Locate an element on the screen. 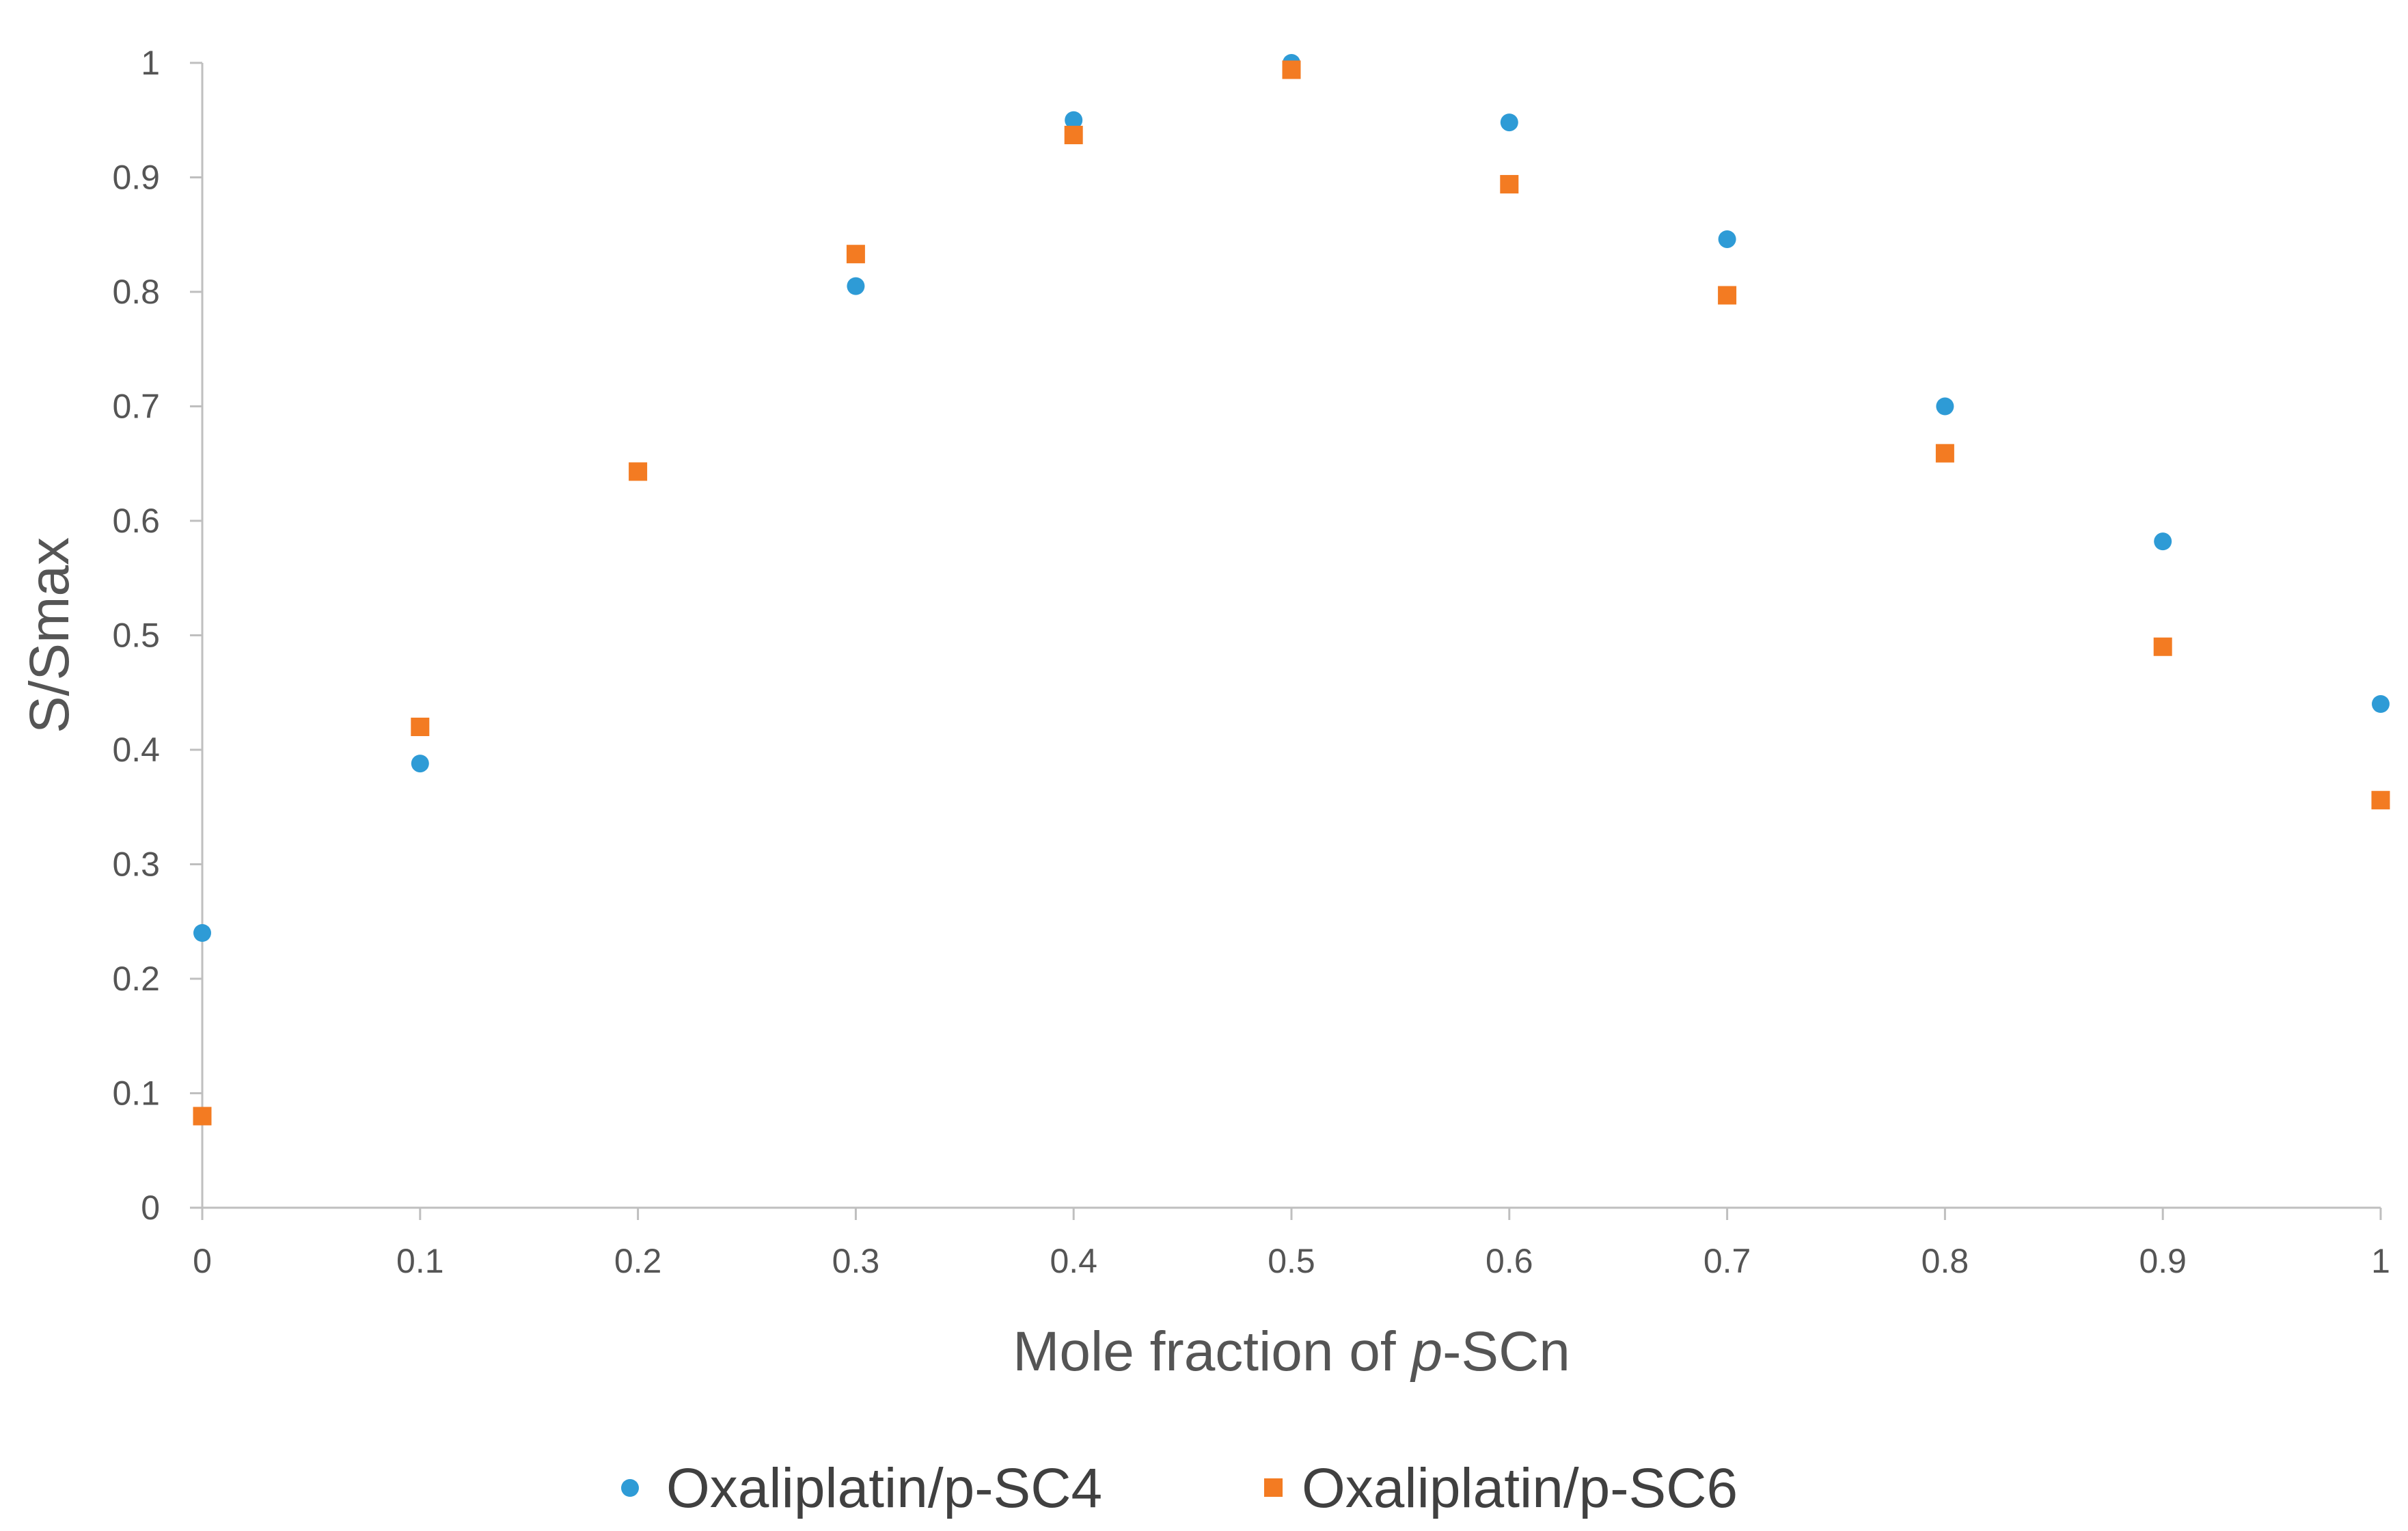 The width and height of the screenshot is (2408, 1531). y-axis-title: S/Smax is located at coordinates (49, 635).